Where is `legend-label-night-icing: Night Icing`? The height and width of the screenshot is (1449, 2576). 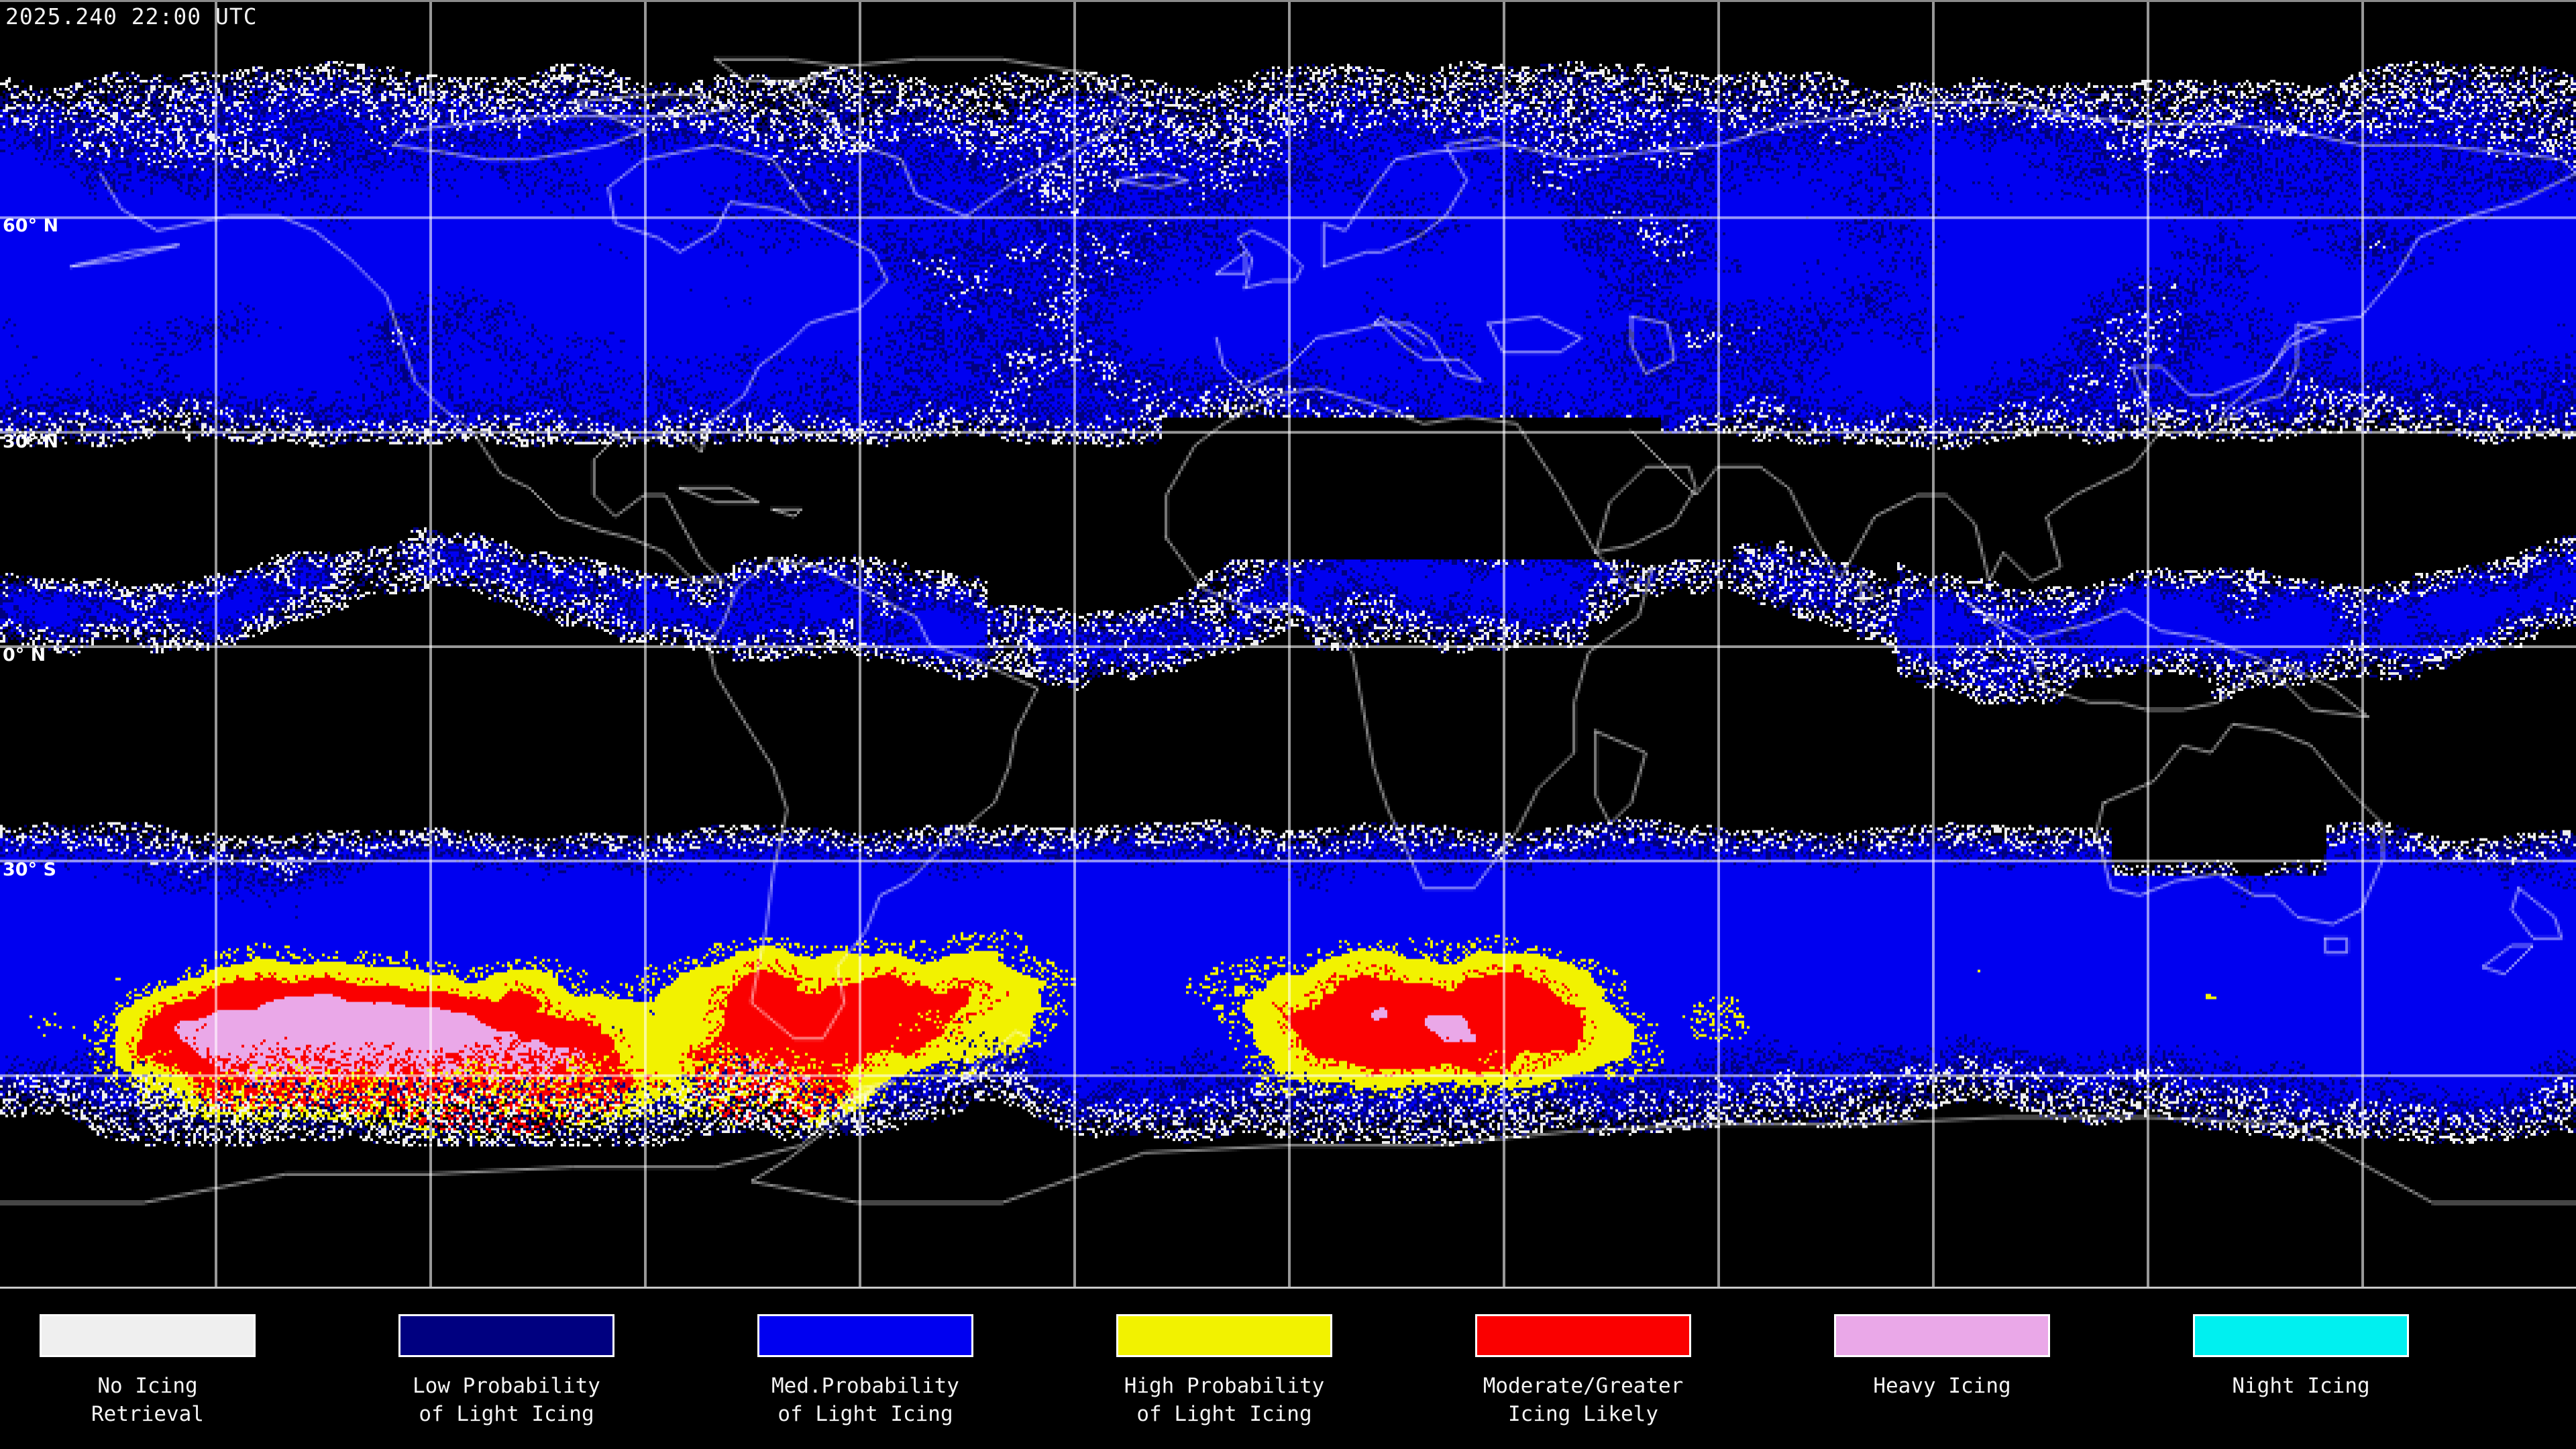
legend-label-night-icing: Night Icing is located at coordinates (2301, 1386).